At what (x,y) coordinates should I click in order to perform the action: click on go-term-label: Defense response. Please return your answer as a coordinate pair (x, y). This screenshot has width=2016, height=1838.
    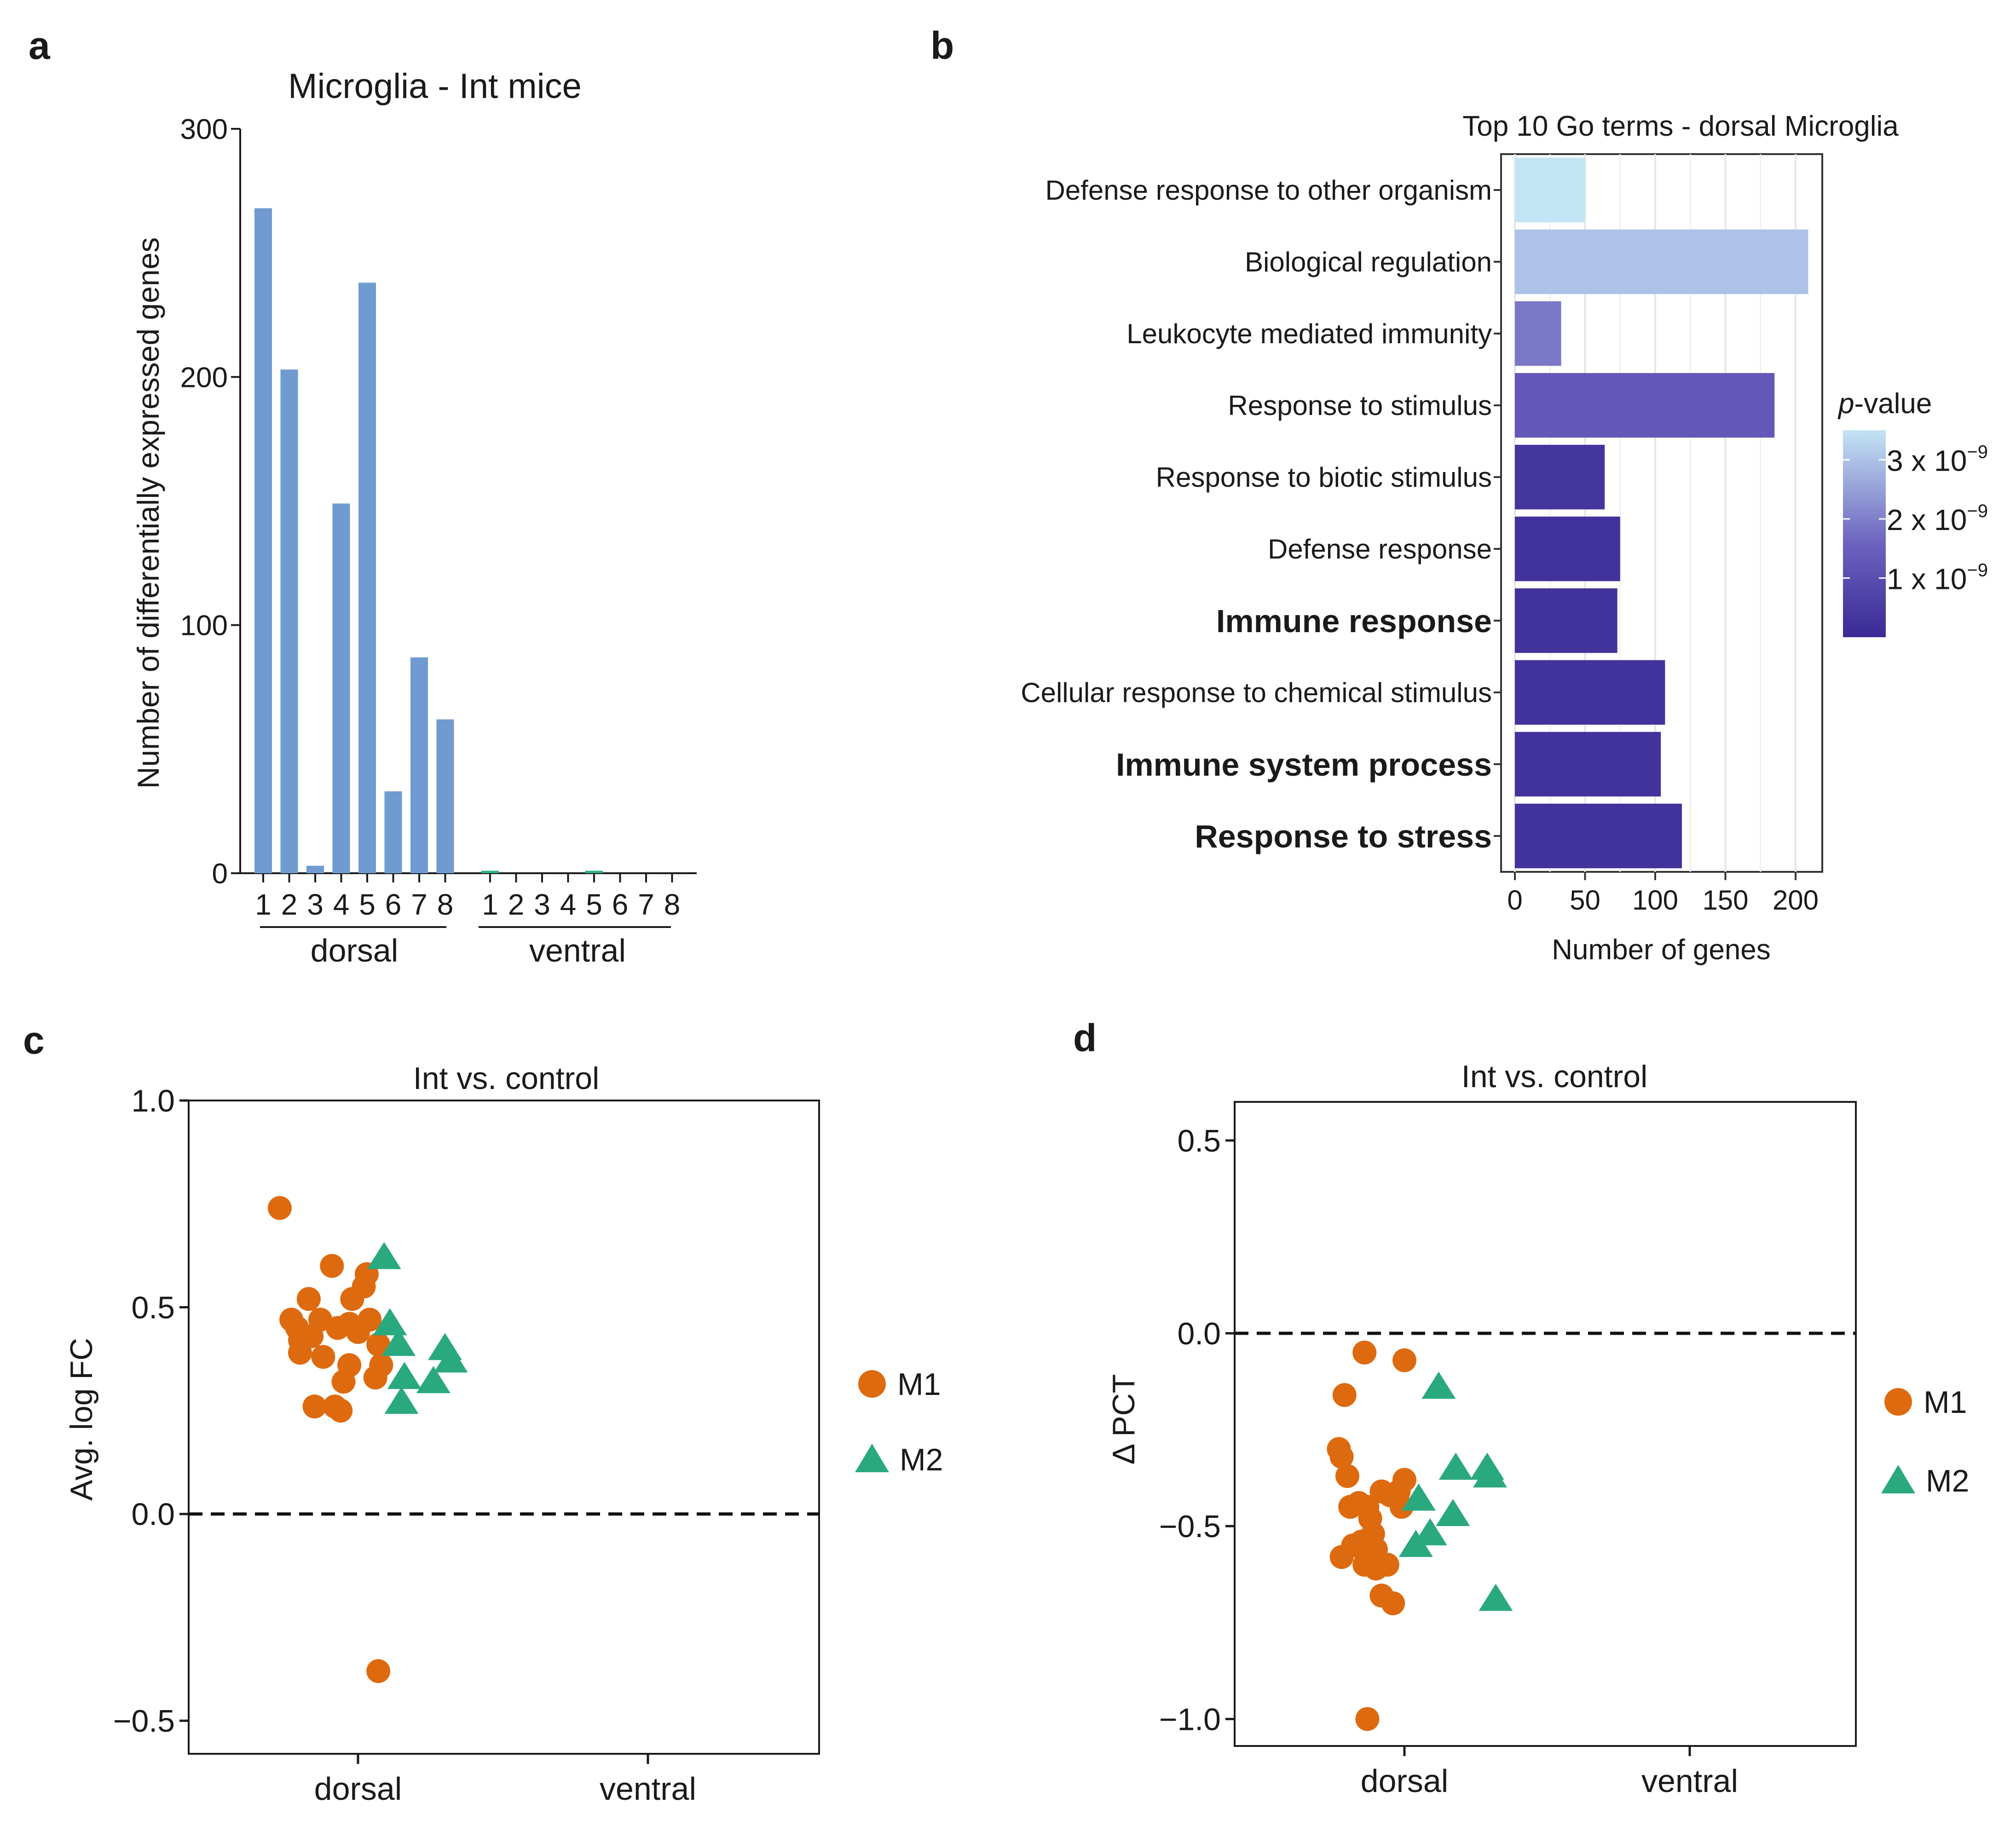
    Looking at the image, I should click on (1380, 549).